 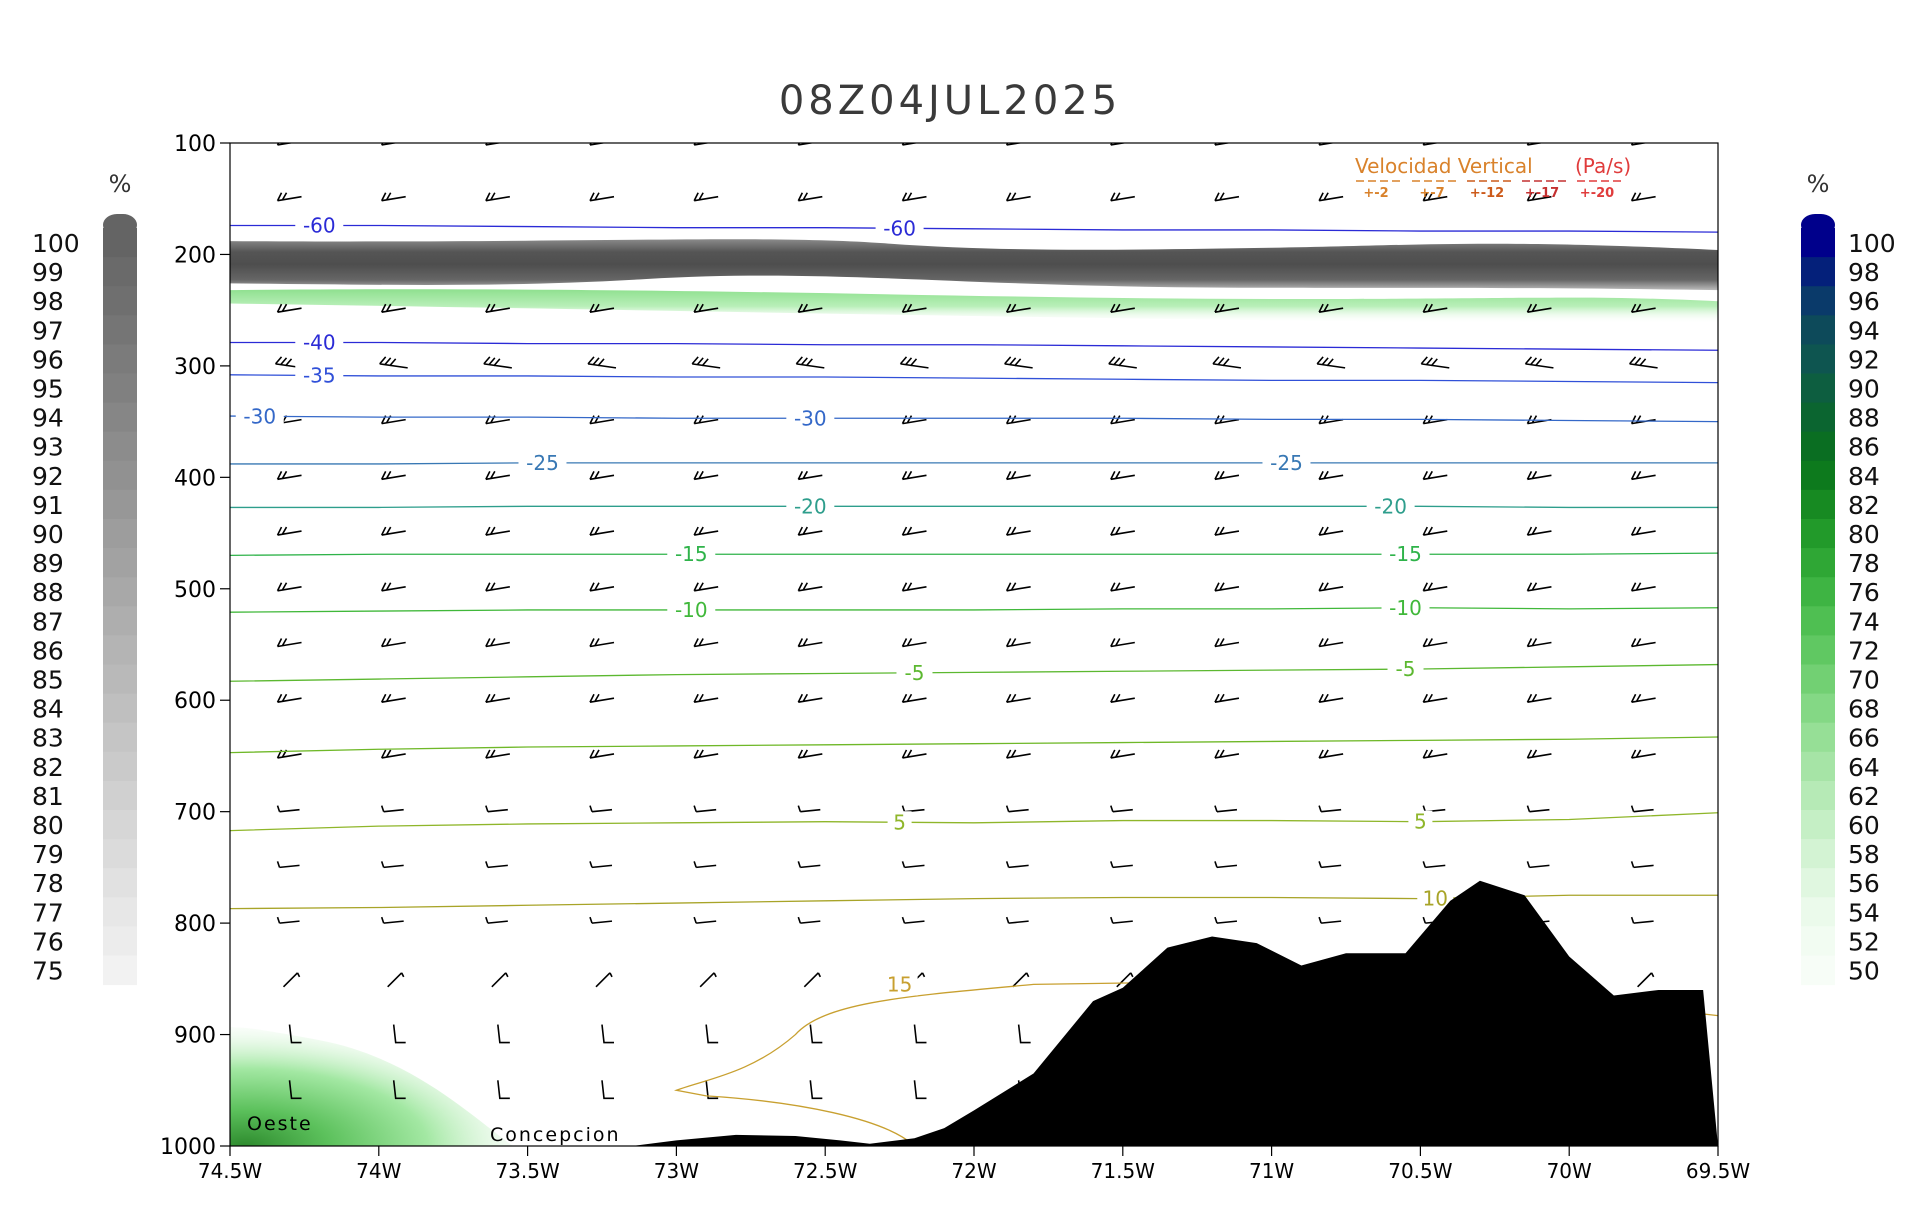 What do you see at coordinates (48, 680) in the screenshot?
I see `colorbar-tick-label: 85` at bounding box center [48, 680].